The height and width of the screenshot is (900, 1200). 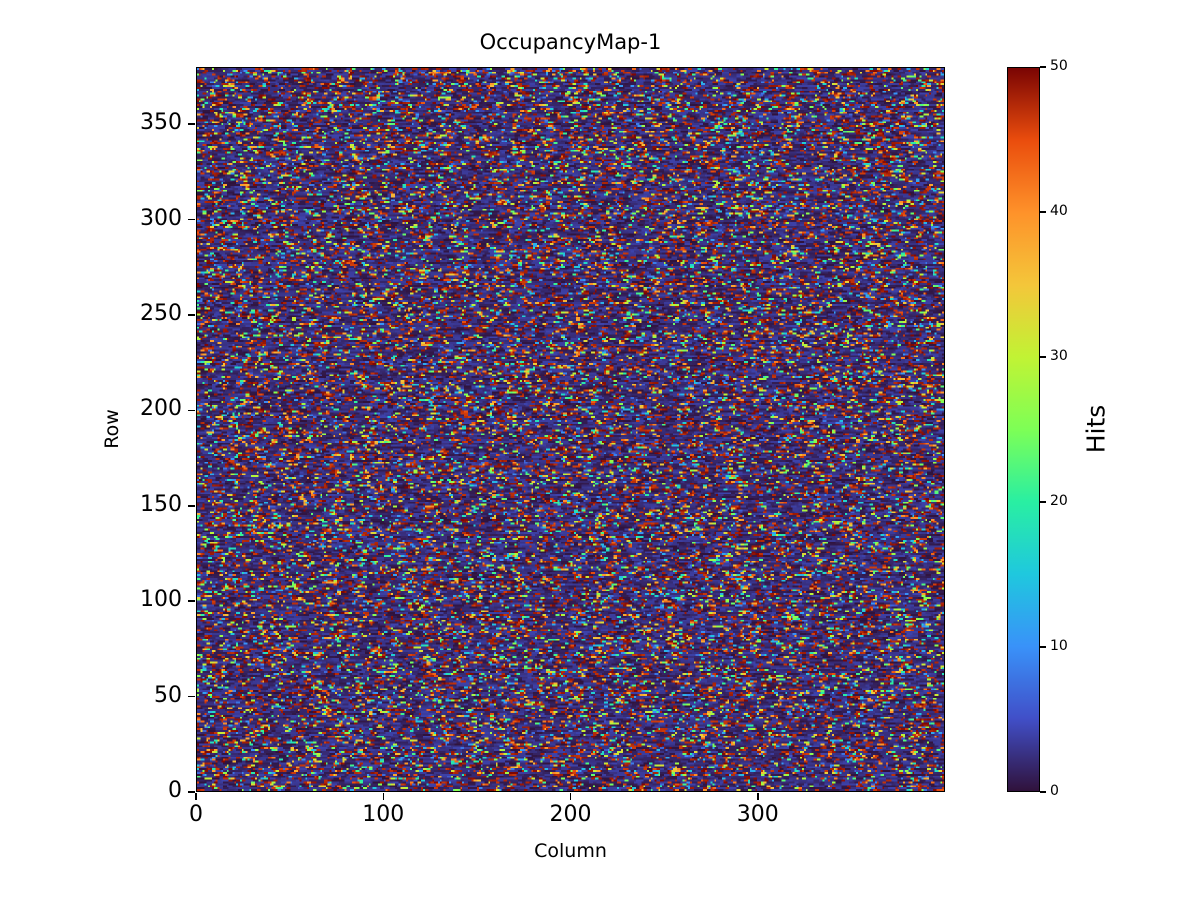 What do you see at coordinates (161, 600) in the screenshot?
I see `y-tick-label: 100` at bounding box center [161, 600].